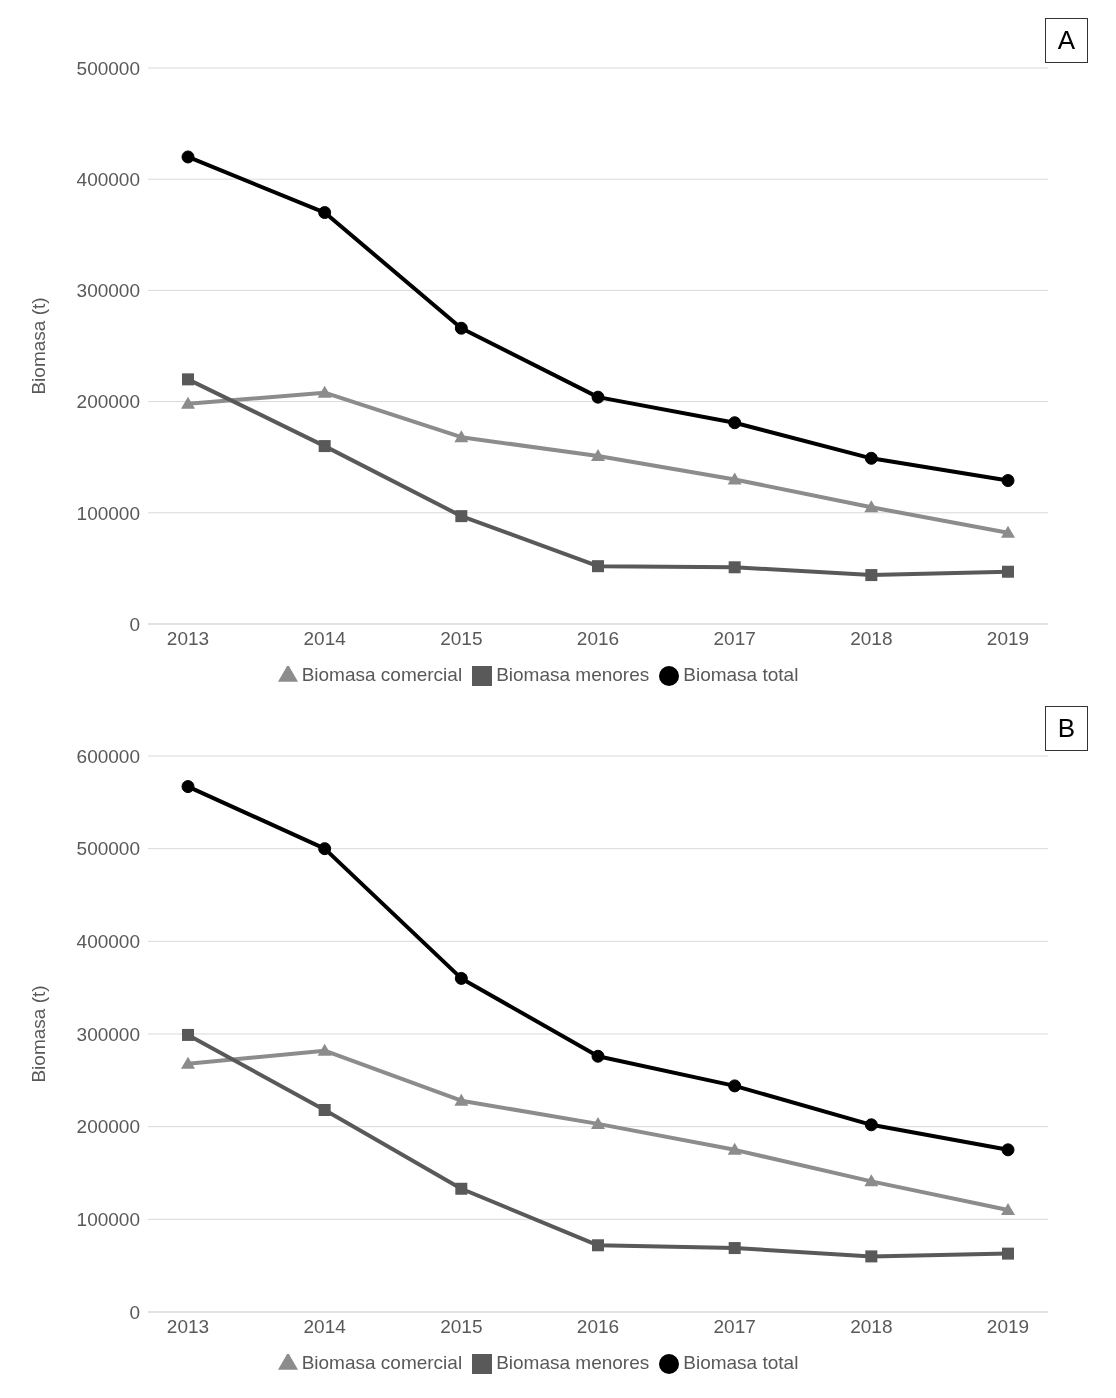 This screenshot has width=1116, height=1398. What do you see at coordinates (108, 756) in the screenshot?
I see `y-tick-label: 600000` at bounding box center [108, 756].